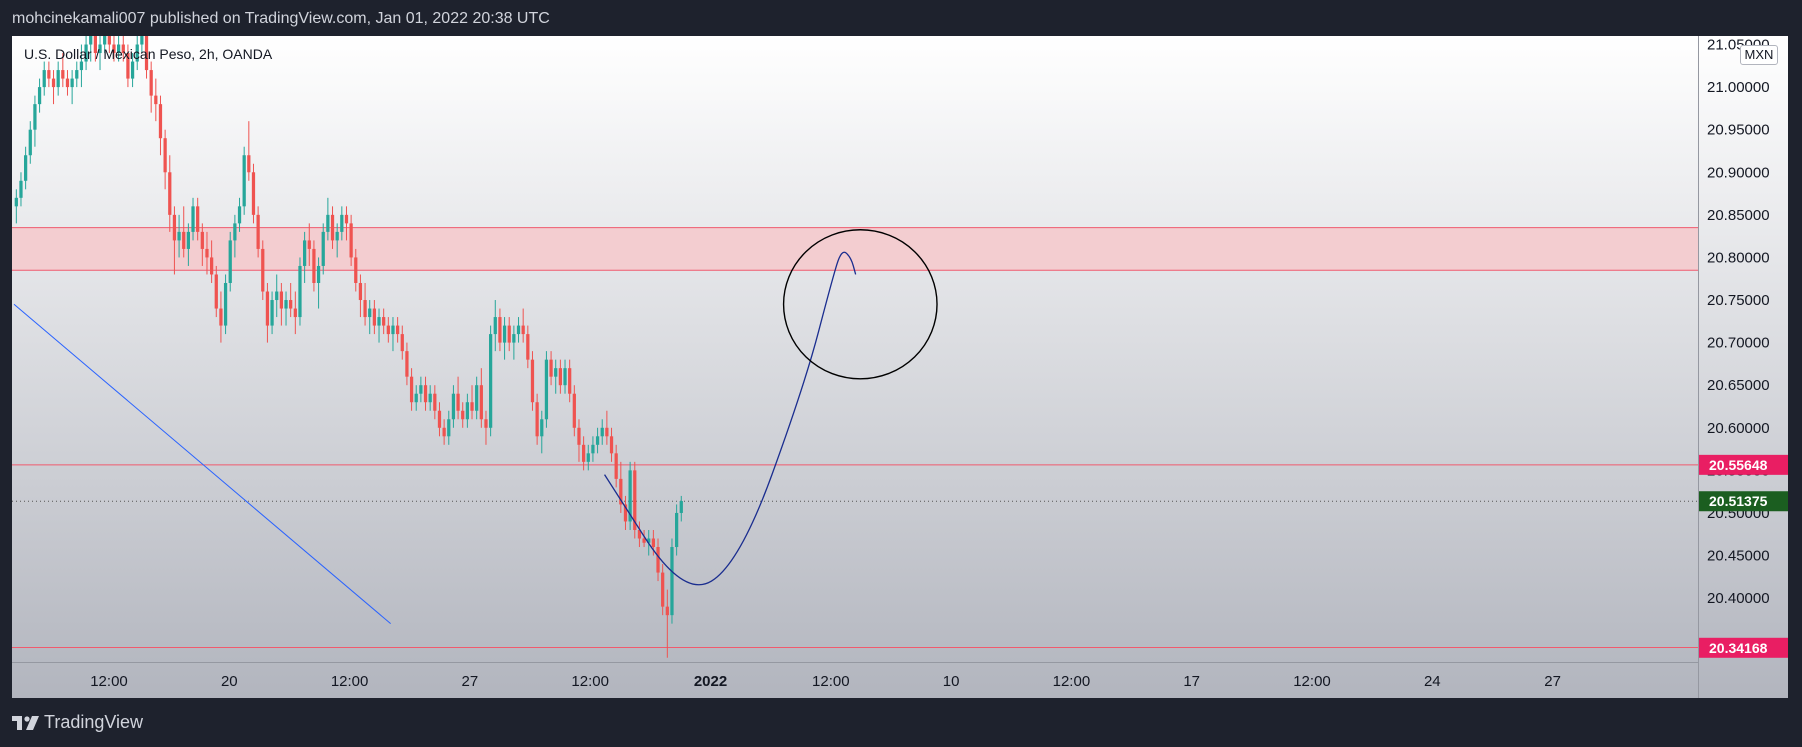  Describe the element at coordinates (148, 54) in the screenshot. I see `symbol-title: U.S. Dollar / Mexican Peso, 2h, OANDA` at that location.